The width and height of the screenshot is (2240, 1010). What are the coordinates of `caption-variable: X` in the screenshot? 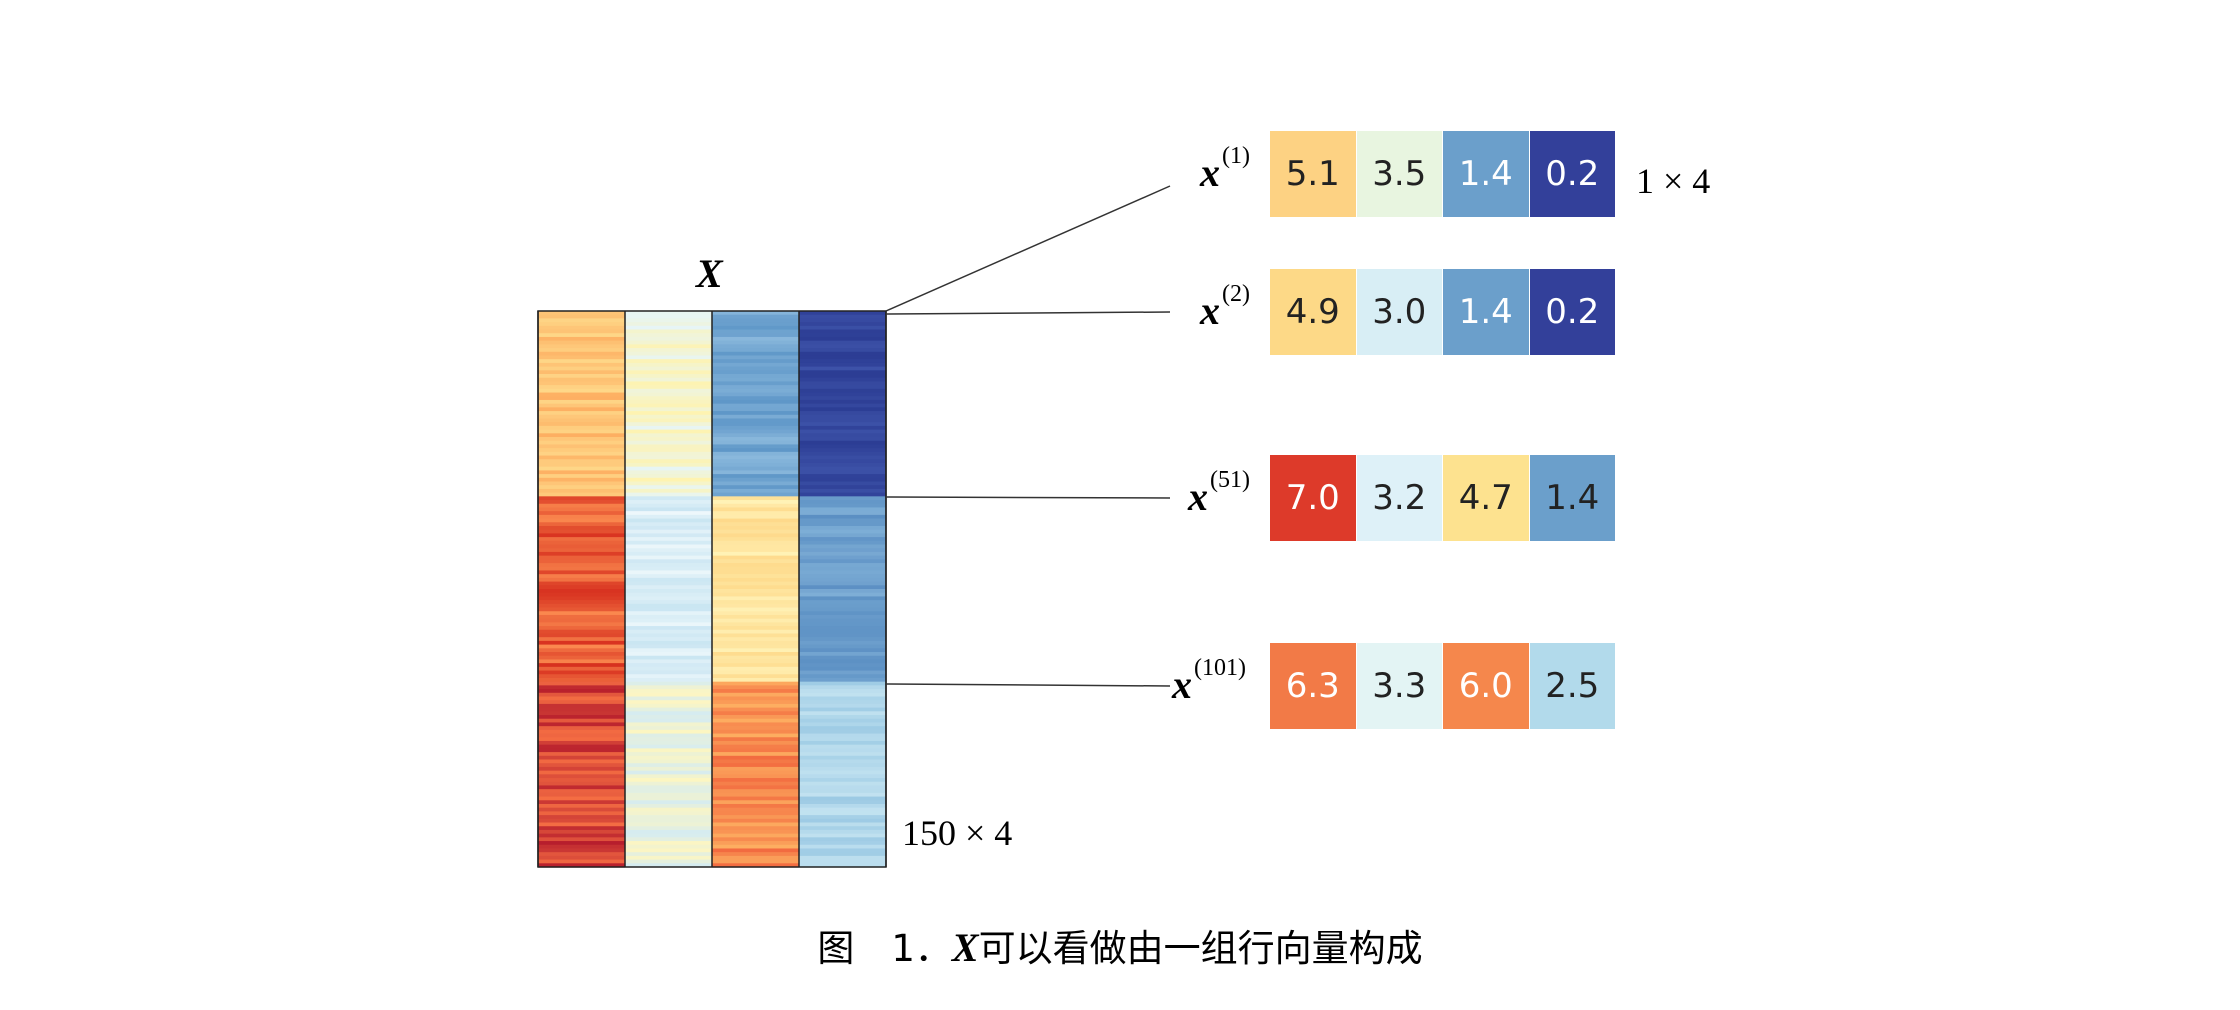 It's located at (965, 947).